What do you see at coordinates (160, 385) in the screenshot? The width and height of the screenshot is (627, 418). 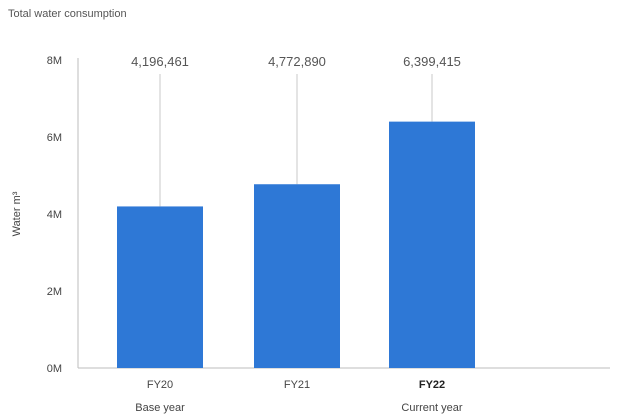 I see `x-tick-label: FY20` at bounding box center [160, 385].